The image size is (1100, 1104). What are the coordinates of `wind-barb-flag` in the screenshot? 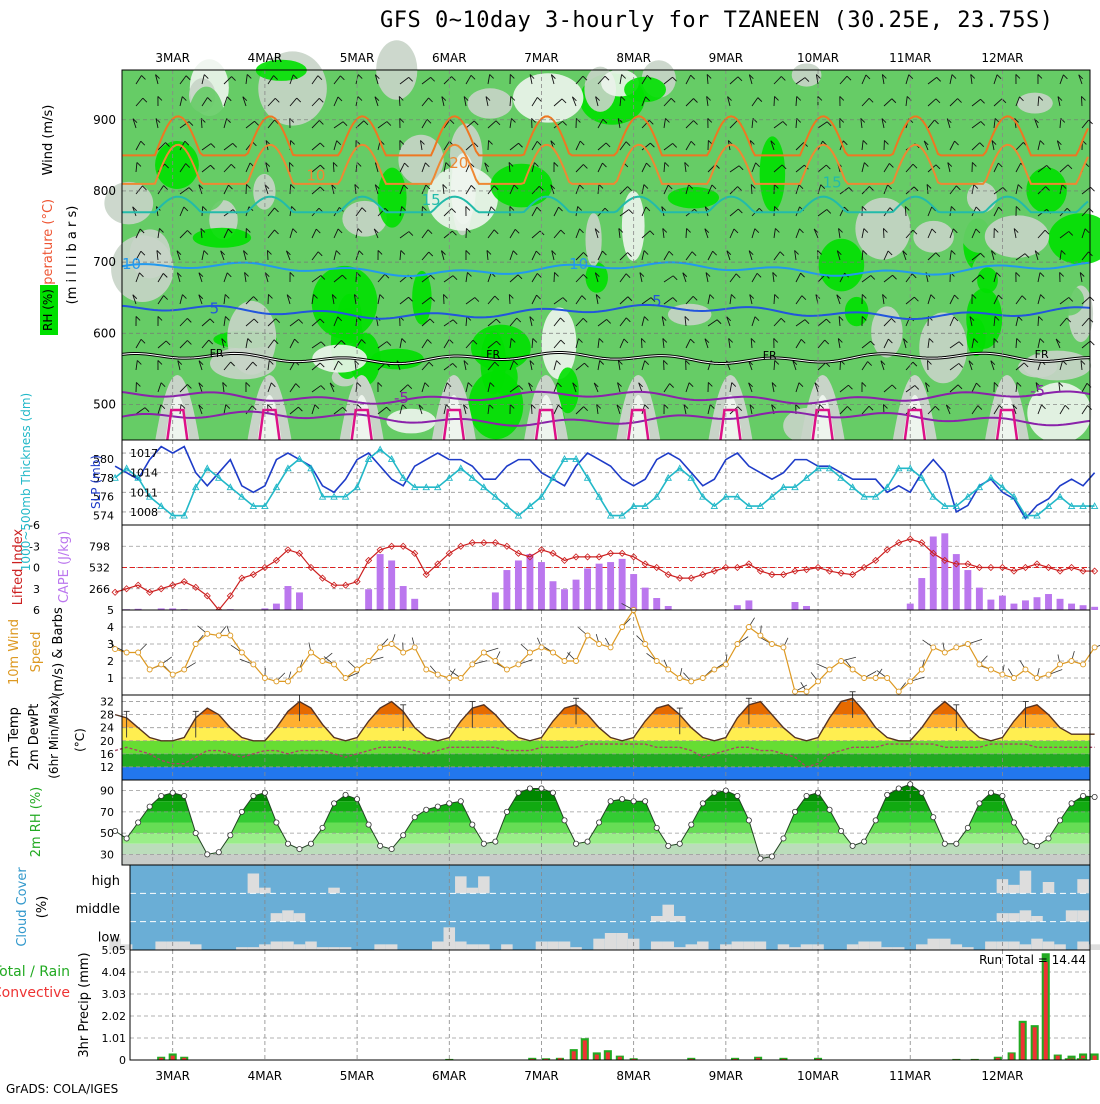 It's located at (1093, 189).